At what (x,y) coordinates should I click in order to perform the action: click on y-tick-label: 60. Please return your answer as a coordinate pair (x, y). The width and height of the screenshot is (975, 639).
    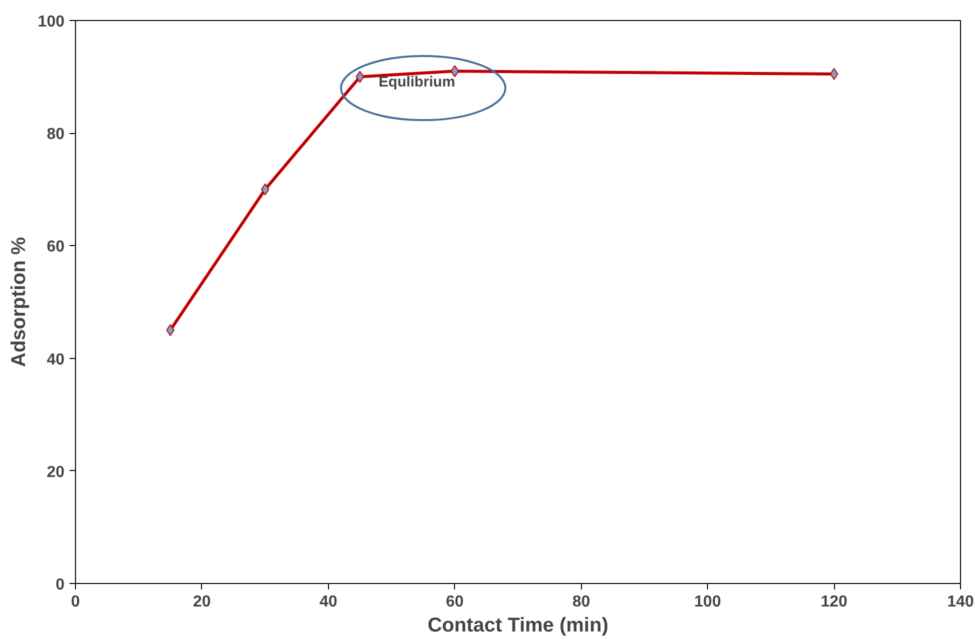
    Looking at the image, I should click on (55, 247).